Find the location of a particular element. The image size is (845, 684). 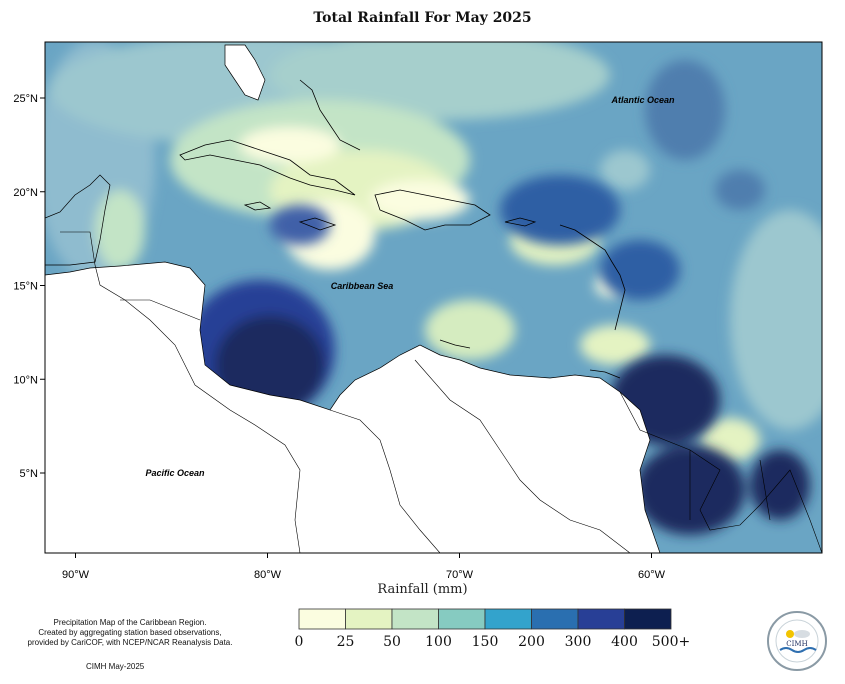

lon-tick-label: 80°W is located at coordinates (268, 575).